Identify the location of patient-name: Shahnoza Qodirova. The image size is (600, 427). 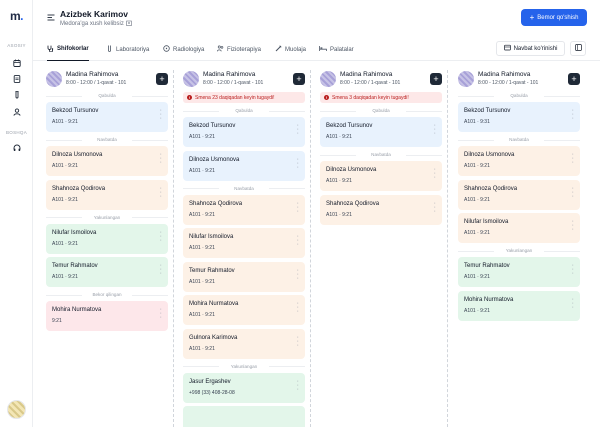
(79, 188).